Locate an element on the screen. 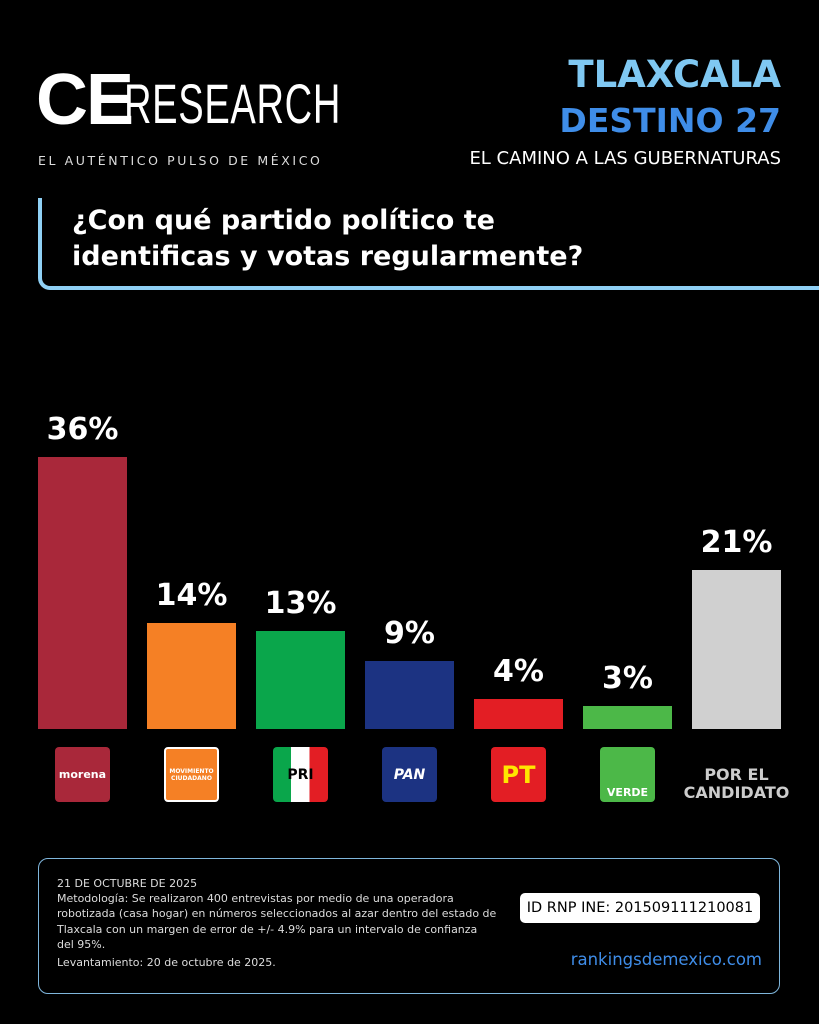 The height and width of the screenshot is (1024, 819). logo-ce: CE is located at coordinates (85, 100).